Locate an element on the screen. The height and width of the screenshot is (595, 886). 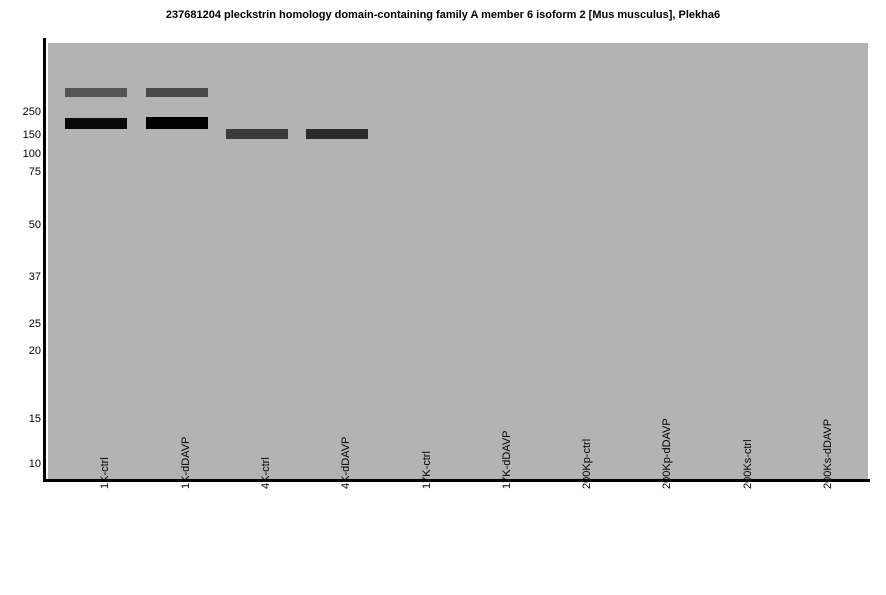
x-axis-line is located at coordinates (456, 480).